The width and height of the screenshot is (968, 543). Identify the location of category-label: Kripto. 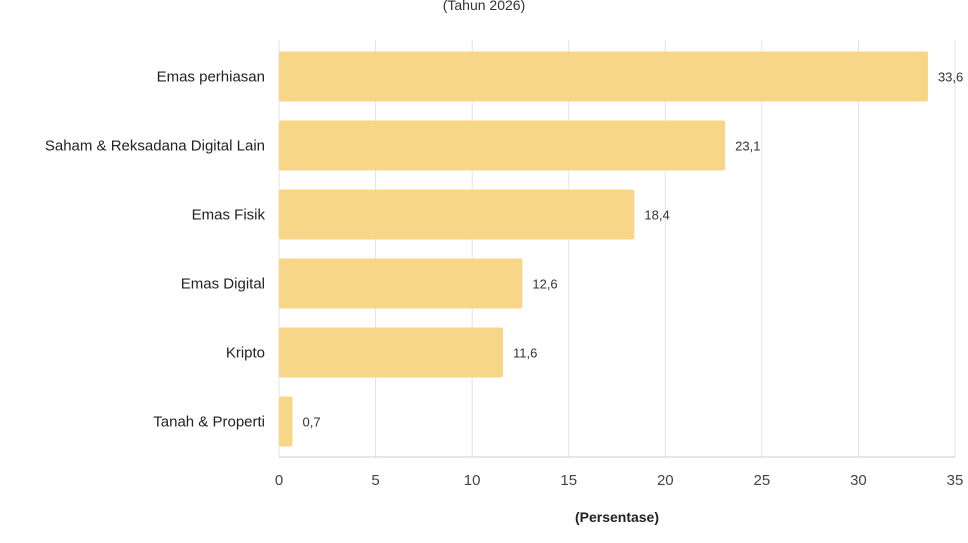
(245, 353).